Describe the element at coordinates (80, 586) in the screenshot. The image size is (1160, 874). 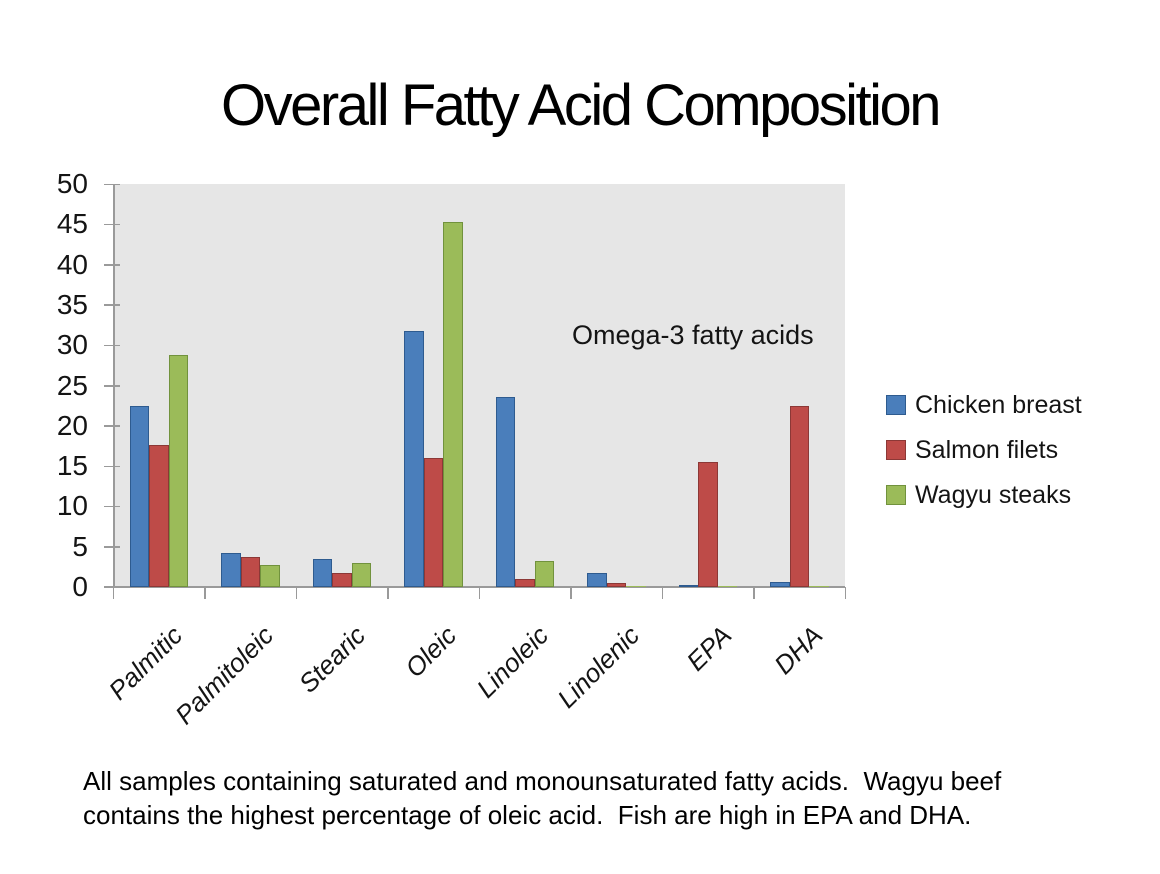
I see `y-tick-label: 0` at that location.